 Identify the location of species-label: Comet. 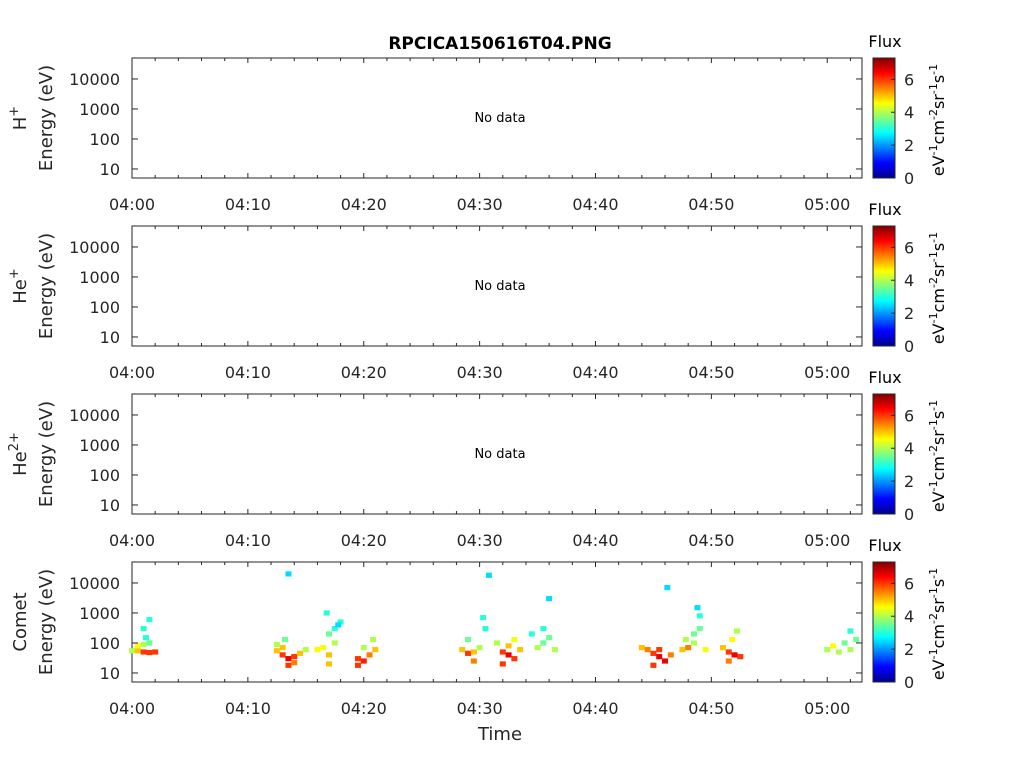
(20, 621).